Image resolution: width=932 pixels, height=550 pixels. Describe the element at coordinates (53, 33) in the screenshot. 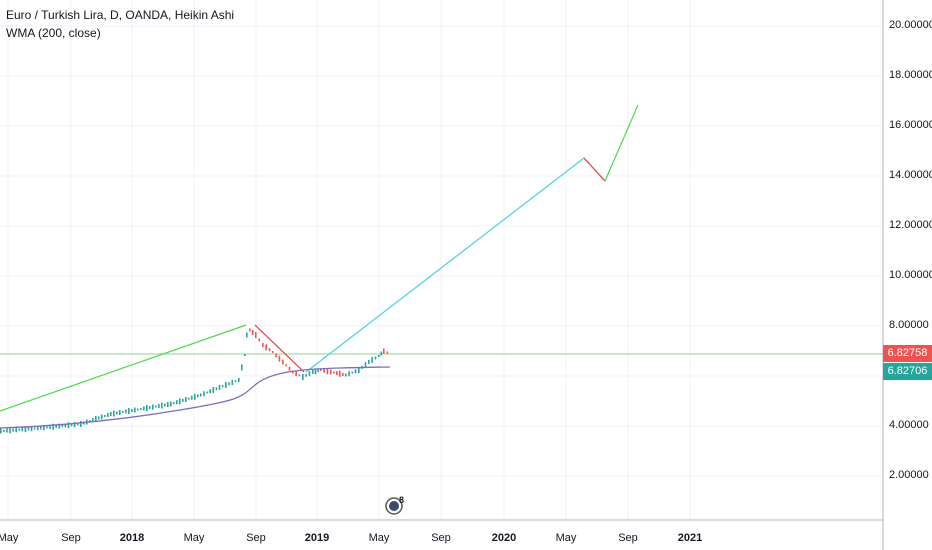

I see `indicator-label: WMA (200, close)` at that location.